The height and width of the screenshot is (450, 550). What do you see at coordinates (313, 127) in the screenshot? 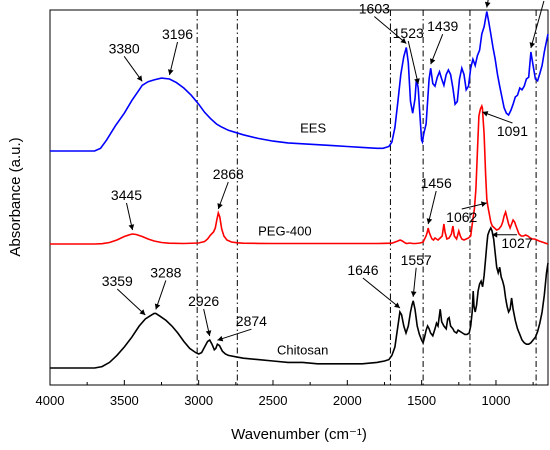
I see `series-label: EES` at bounding box center [313, 127].